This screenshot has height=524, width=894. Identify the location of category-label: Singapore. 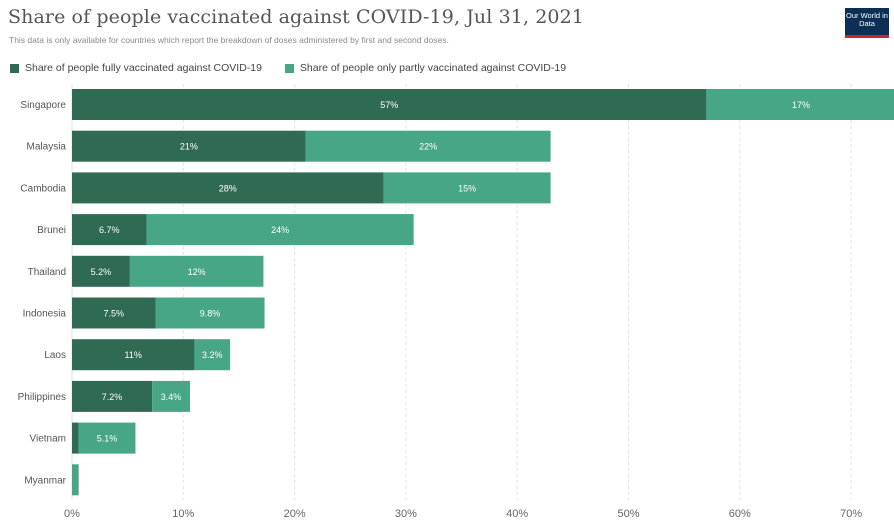
(43, 105).